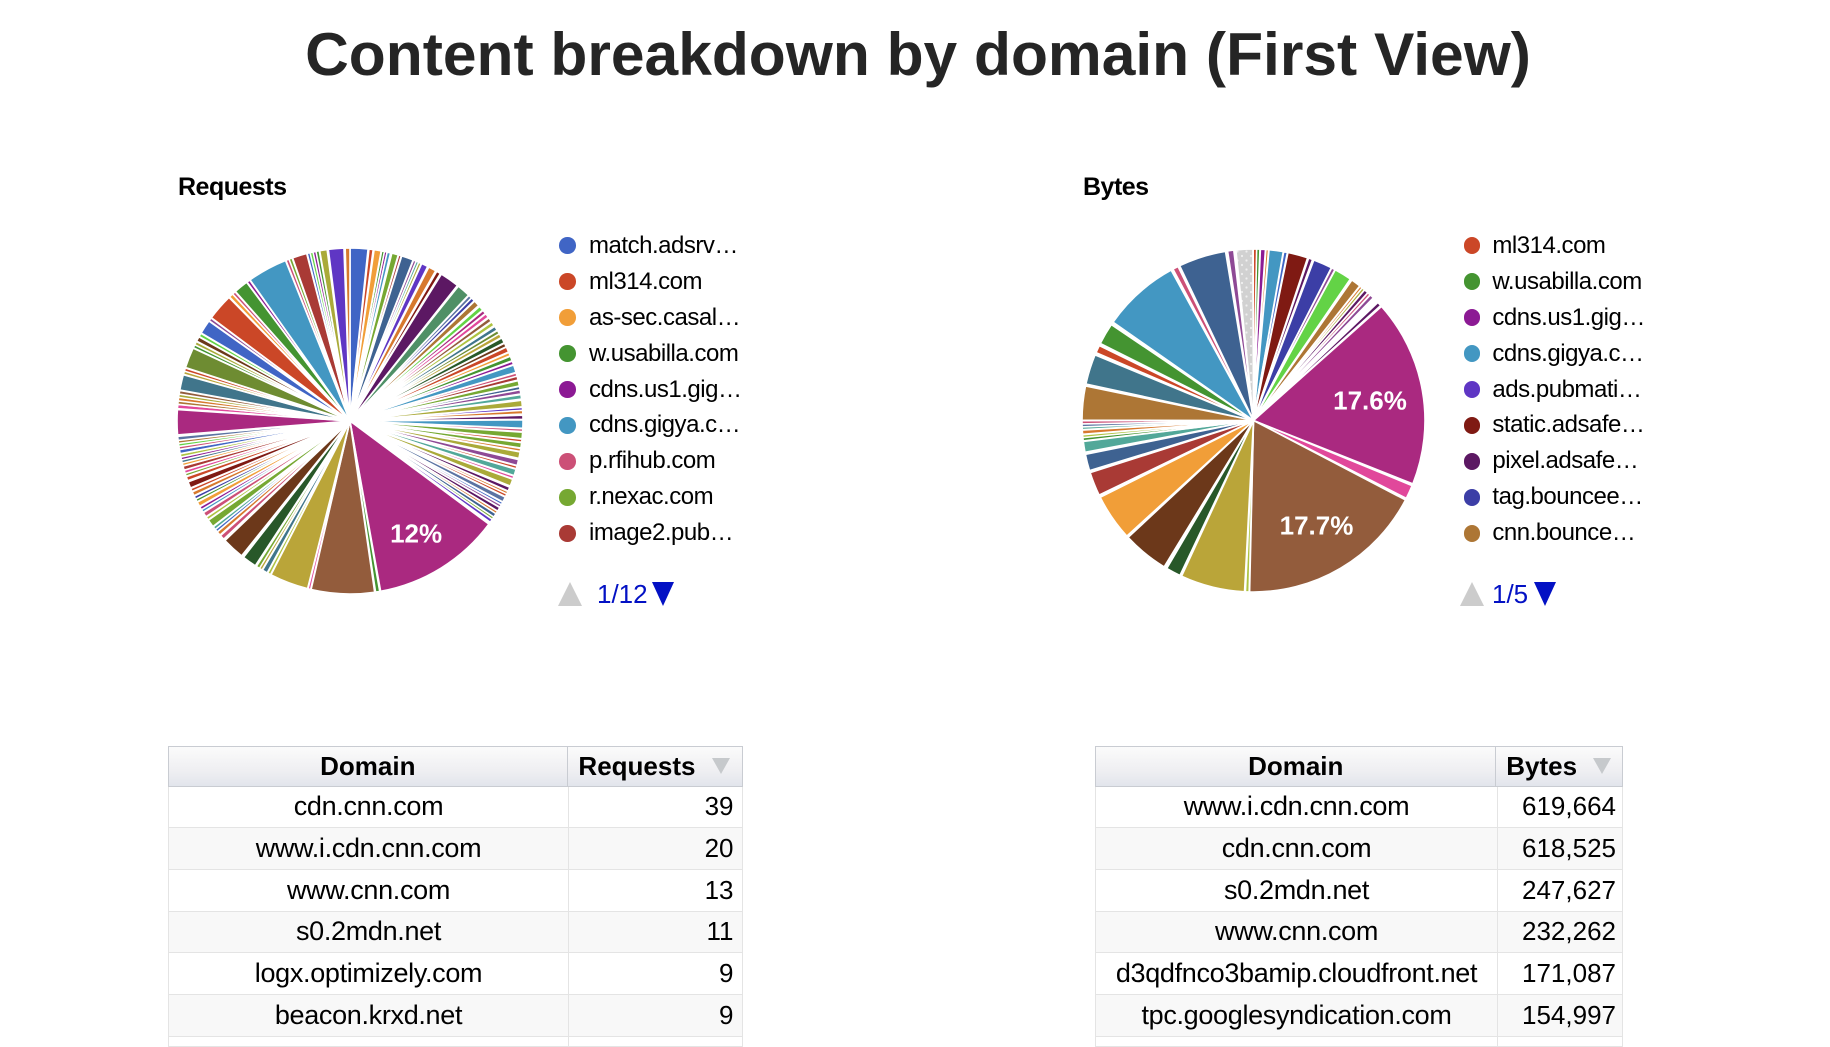  I want to click on svg-text: 17.6%, so click(1370, 401).